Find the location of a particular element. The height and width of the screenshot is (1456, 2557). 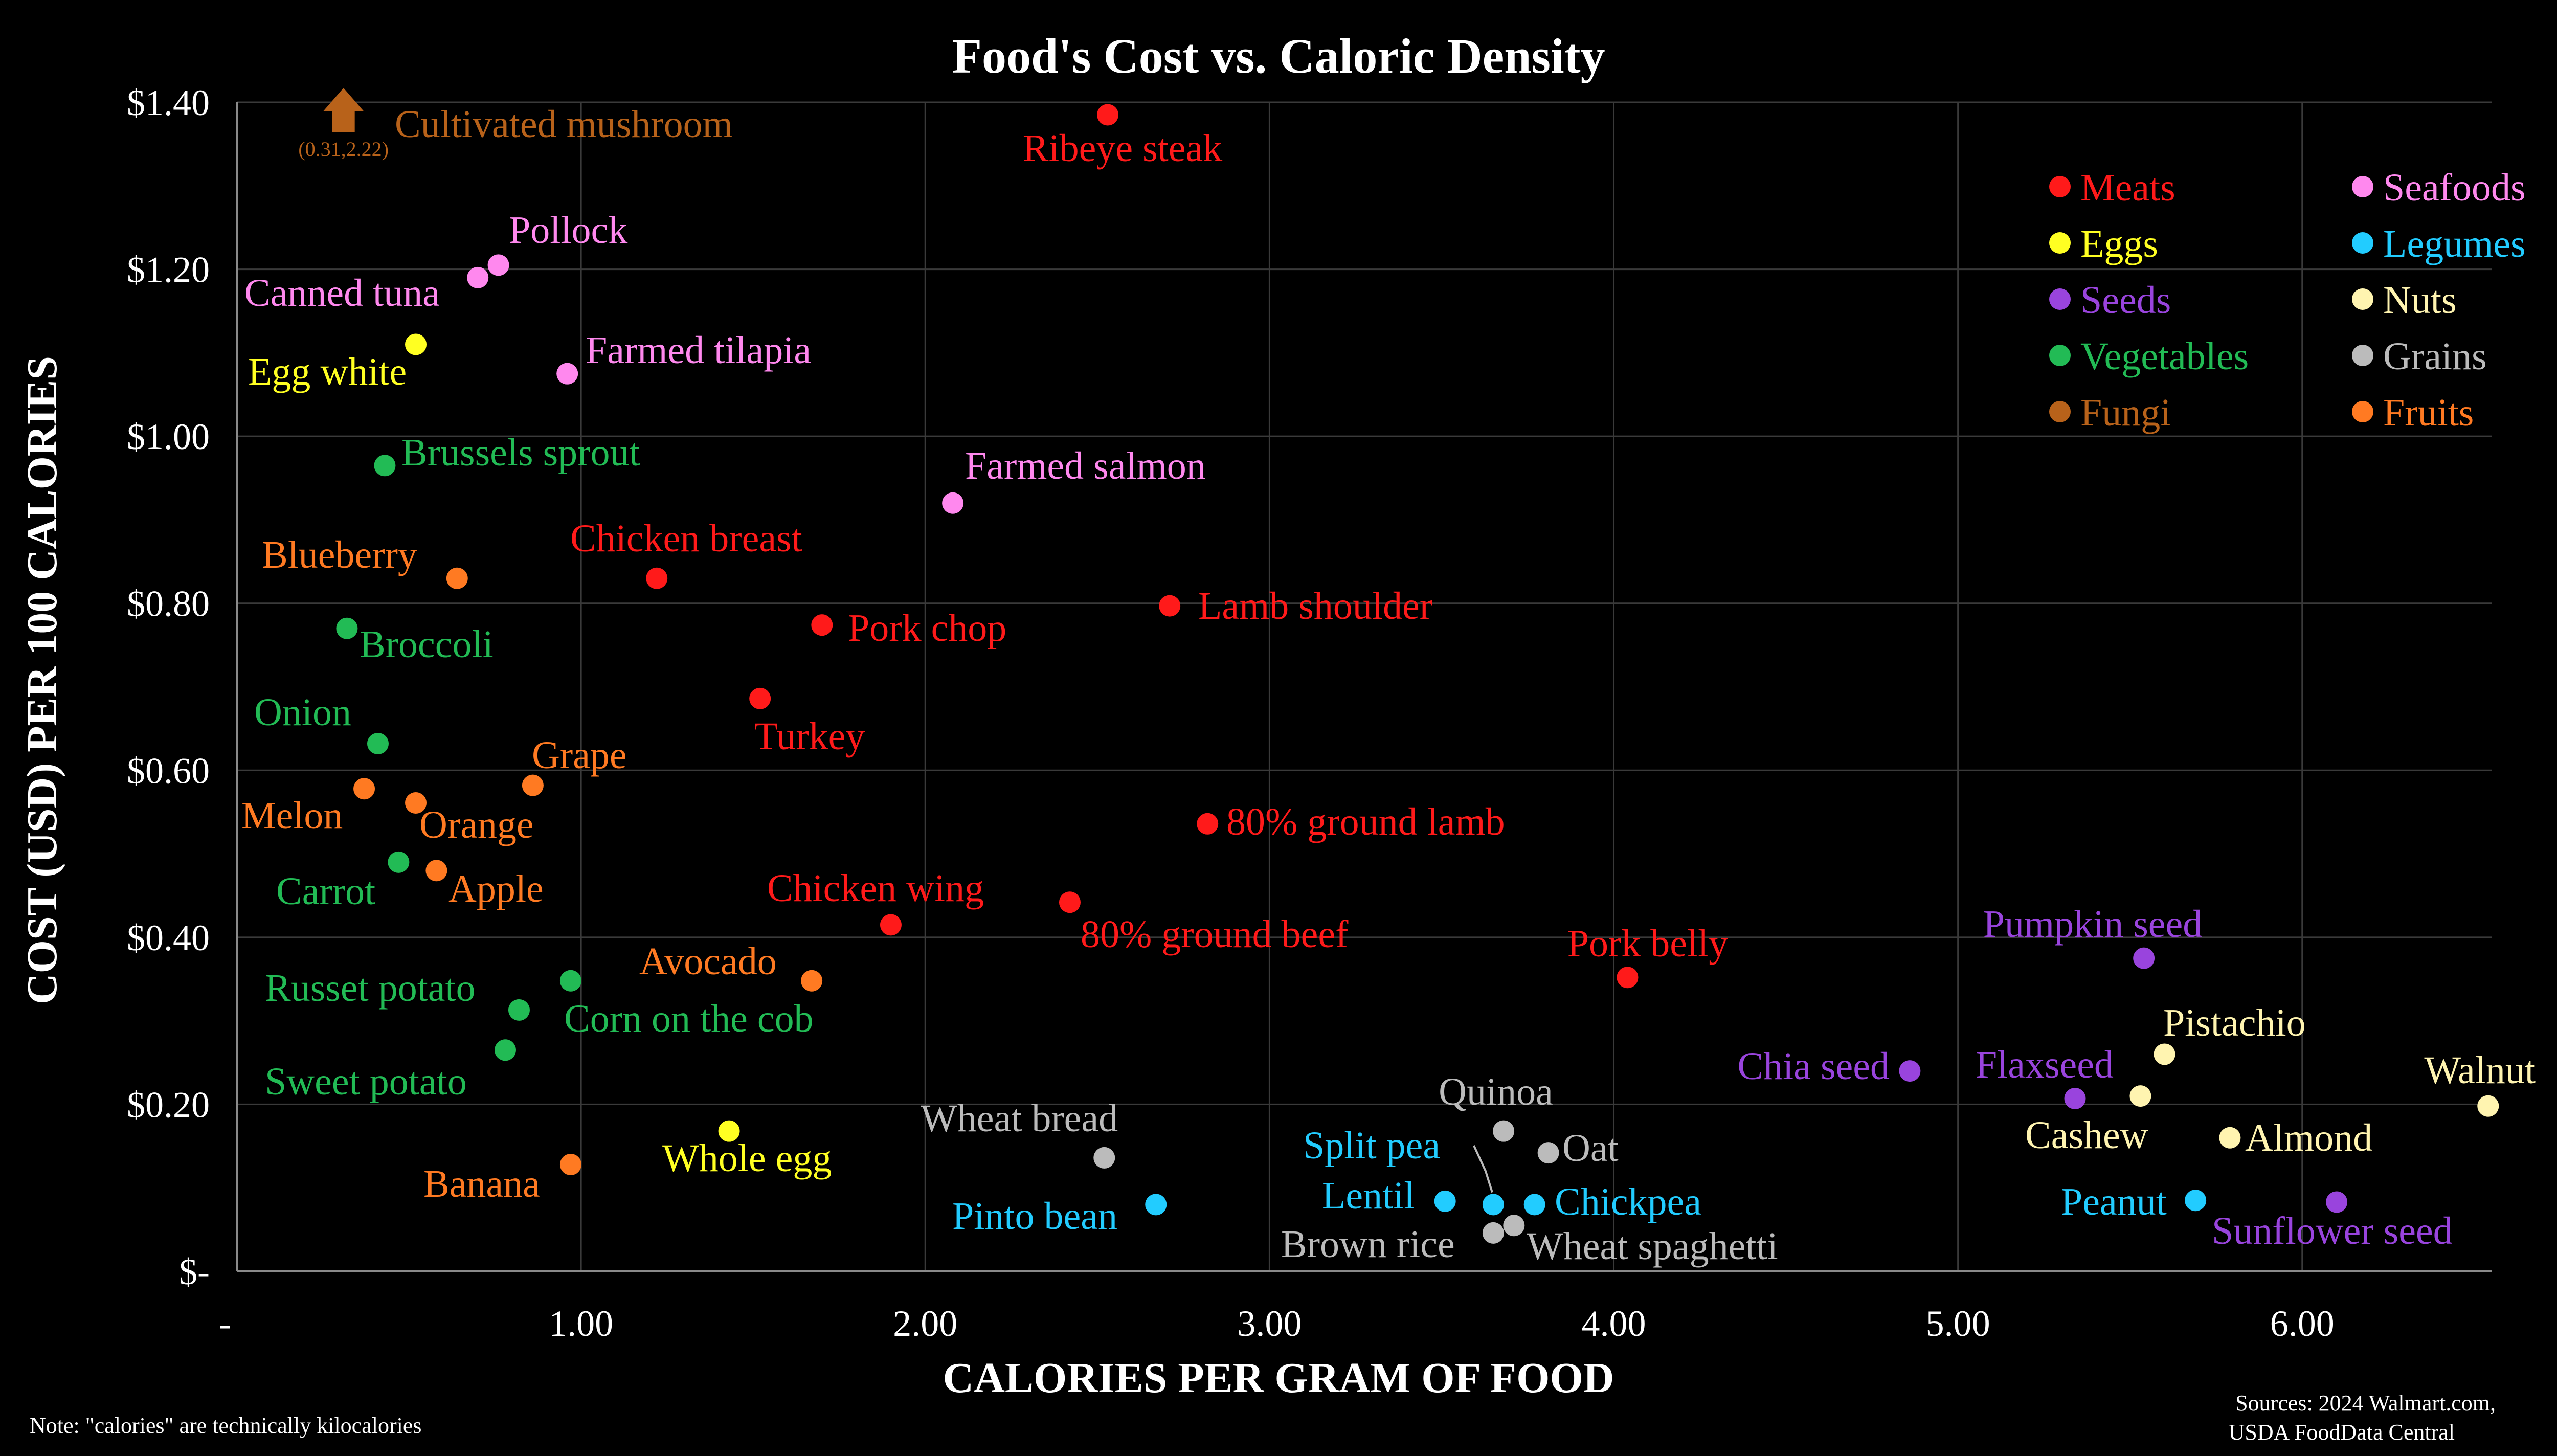

point-label: Pollock is located at coordinates (568, 230).